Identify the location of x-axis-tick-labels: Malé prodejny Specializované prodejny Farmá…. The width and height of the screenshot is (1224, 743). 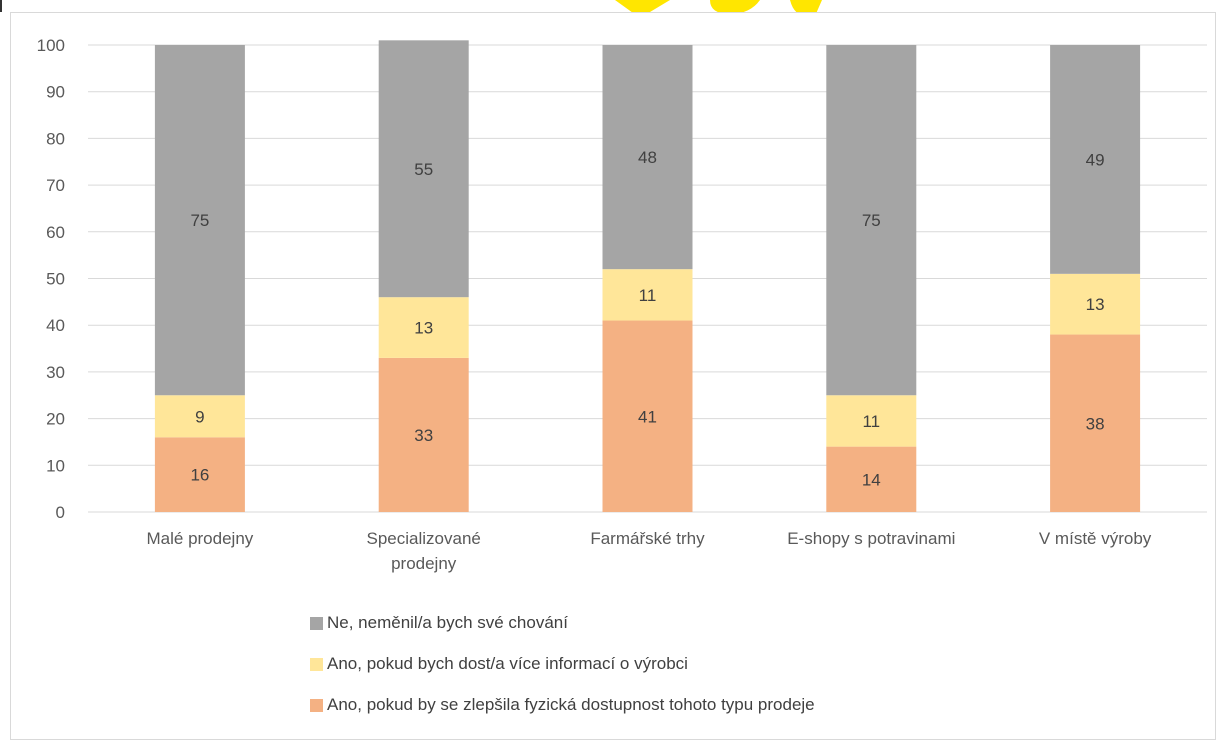
(649, 551).